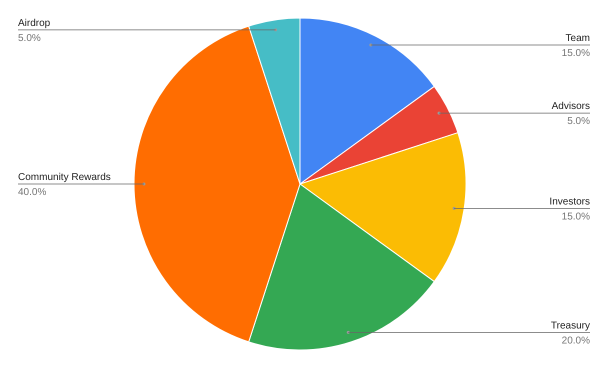  I want to click on data-label: 20.0%, so click(576, 340).